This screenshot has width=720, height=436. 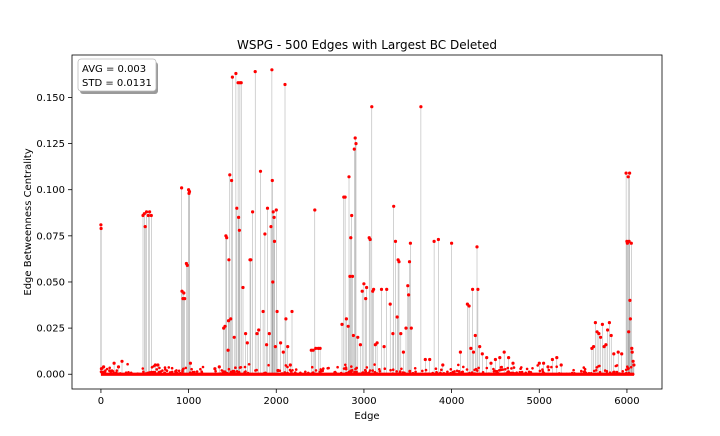 What do you see at coordinates (451, 401) in the screenshot?
I see `x-tick-label: 4000` at bounding box center [451, 401].